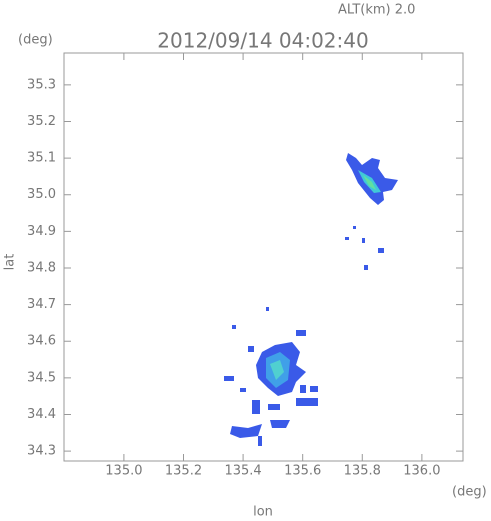 This screenshot has width=491, height=521. I want to click on y-tick-label: 34.6, so click(41, 341).